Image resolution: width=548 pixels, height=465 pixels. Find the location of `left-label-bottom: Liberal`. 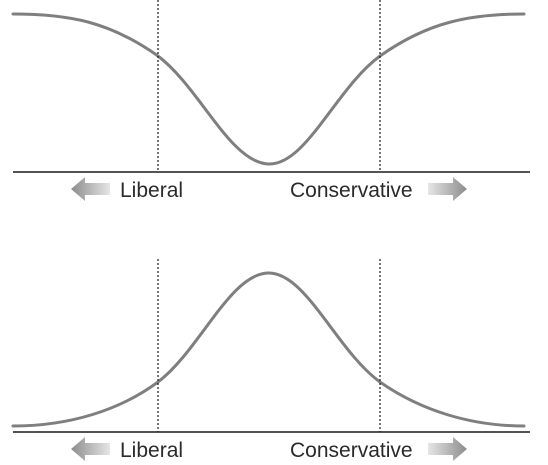

left-label-bottom: Liberal is located at coordinates (151, 450).